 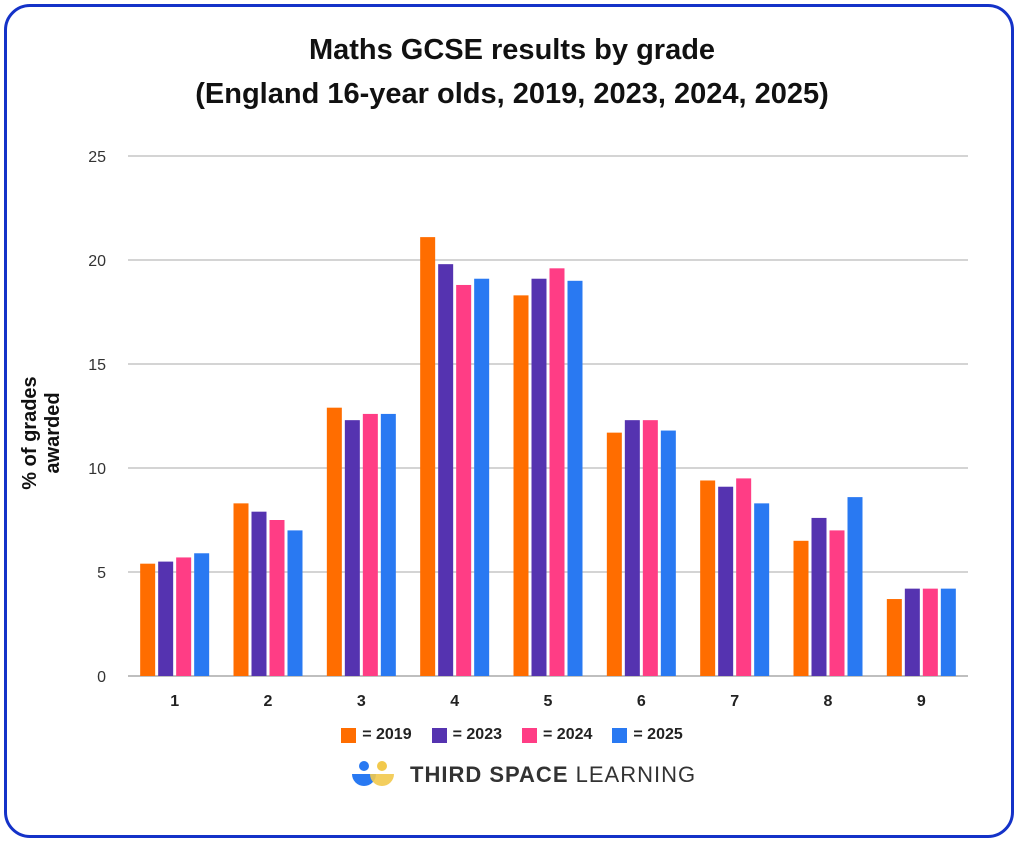 I want to click on legend-label: = 2019, so click(x=387, y=734).